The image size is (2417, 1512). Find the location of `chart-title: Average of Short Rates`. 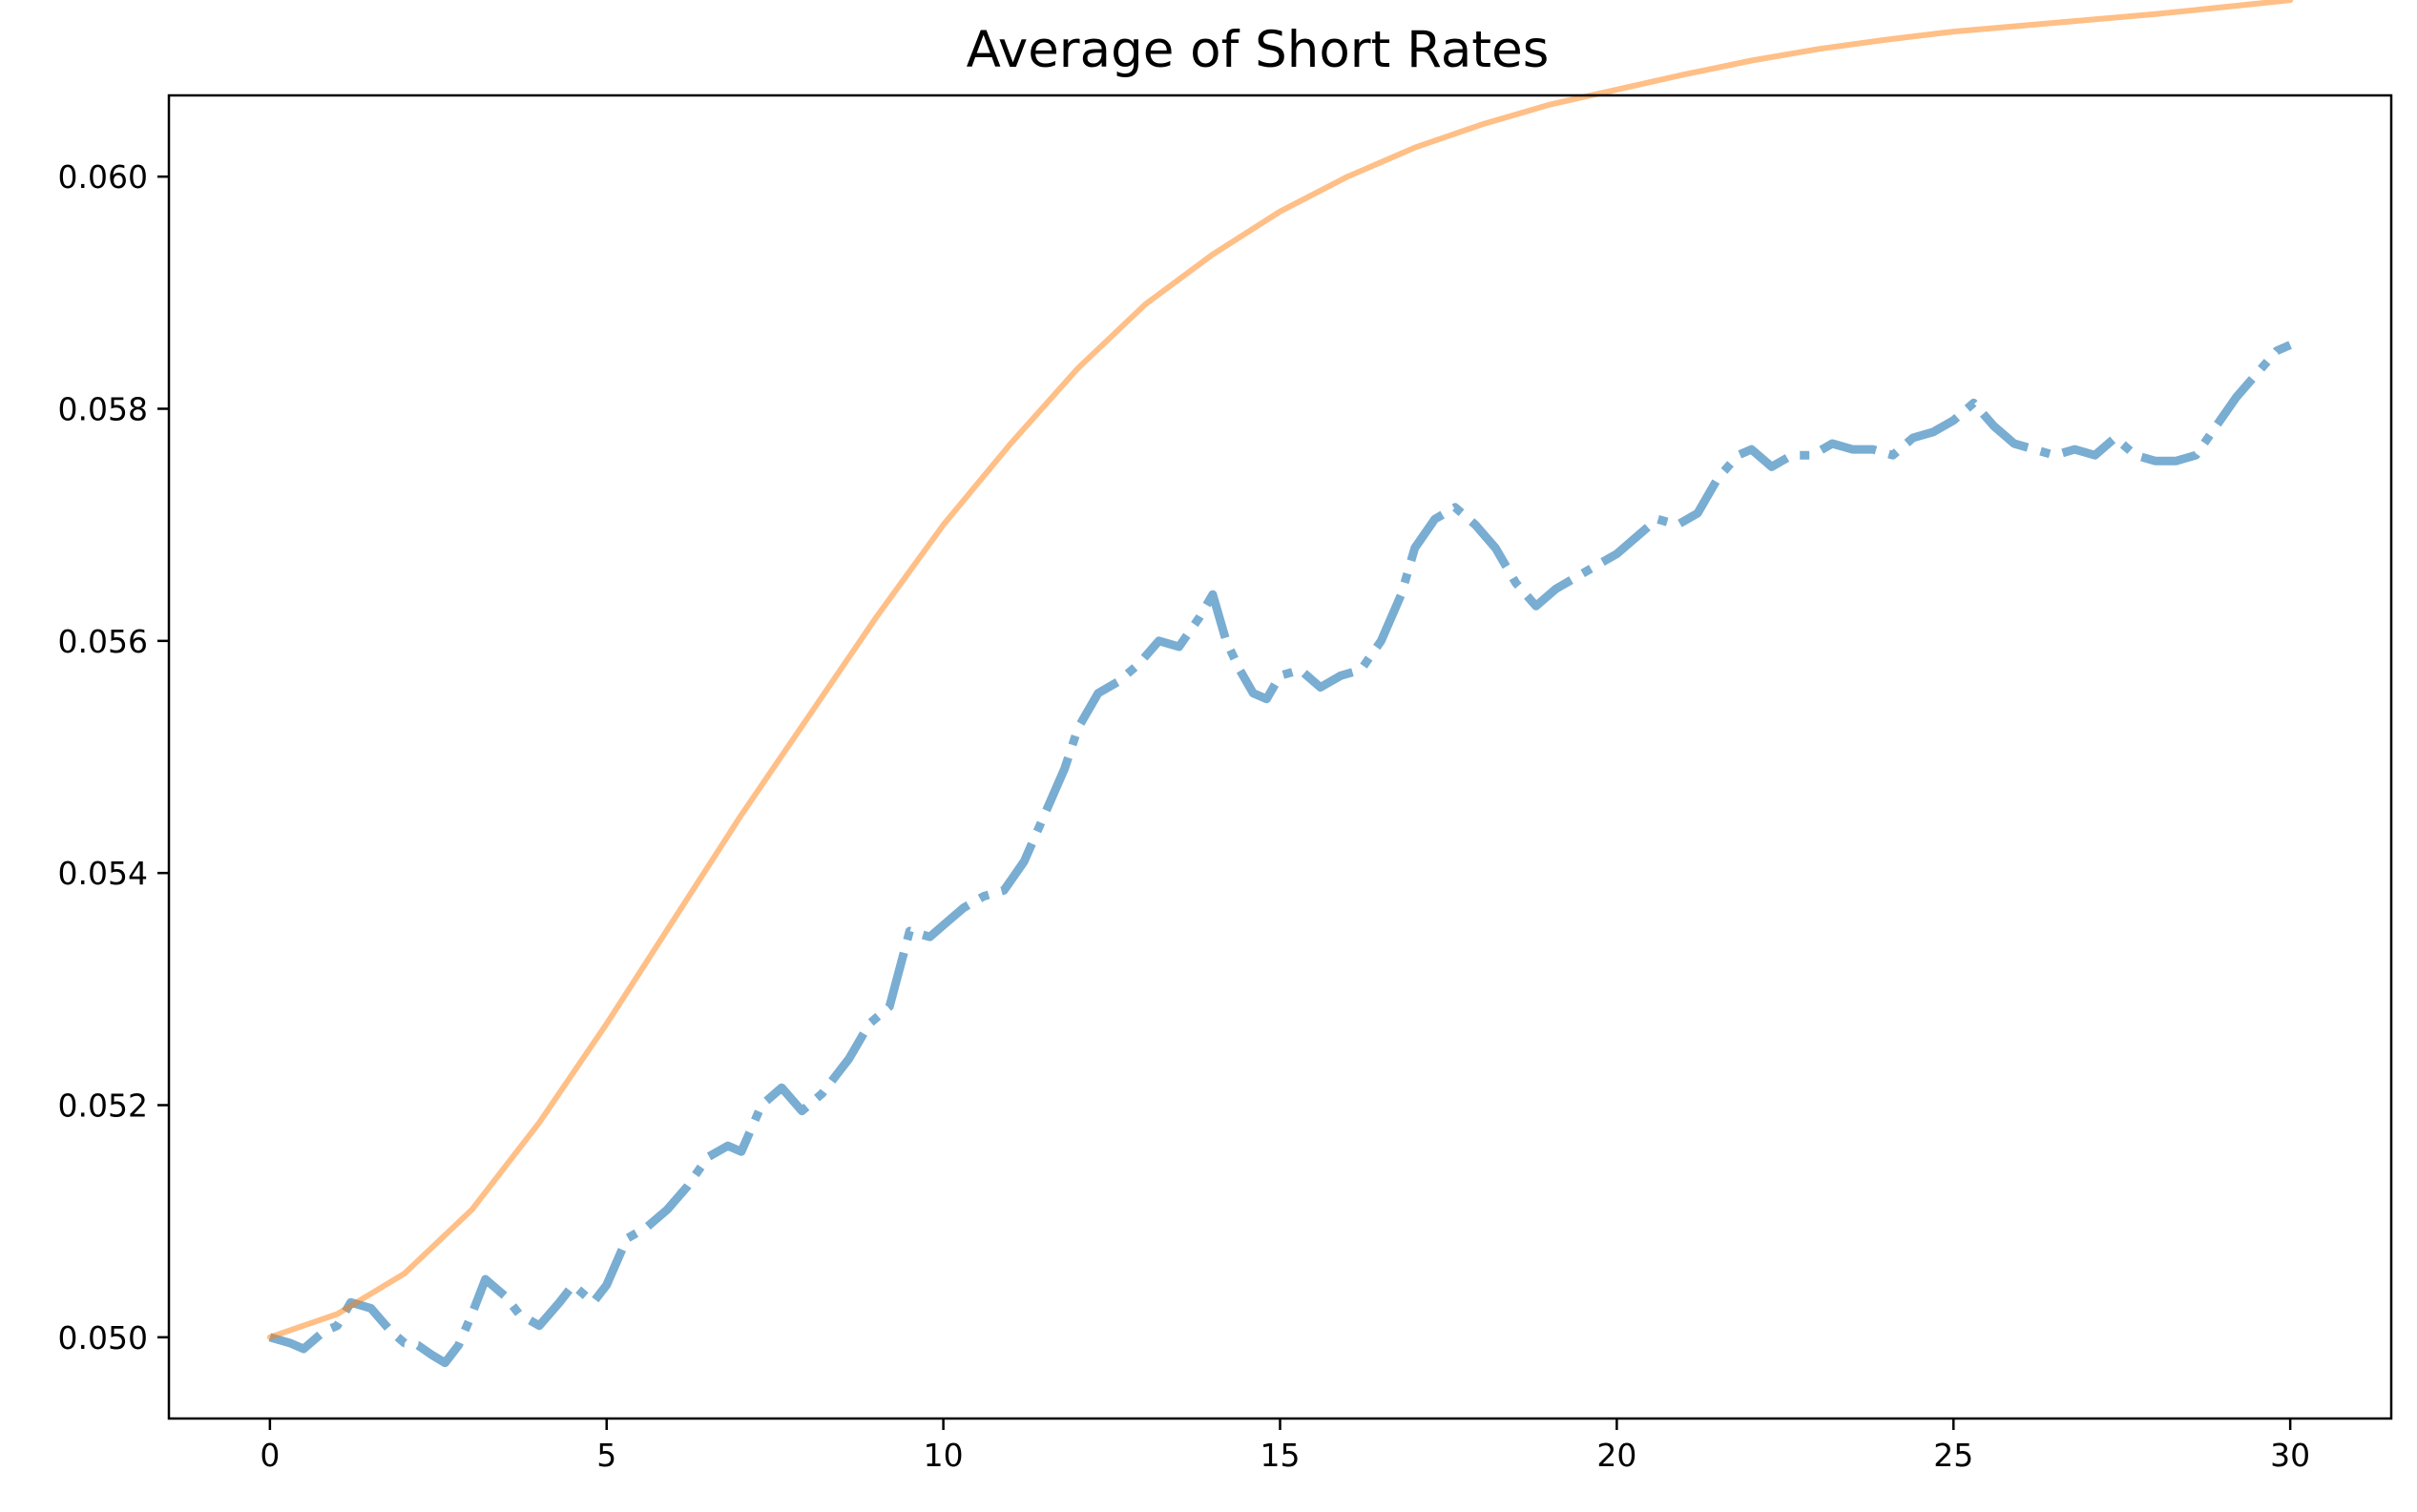

chart-title: Average of Short Rates is located at coordinates (1258, 50).